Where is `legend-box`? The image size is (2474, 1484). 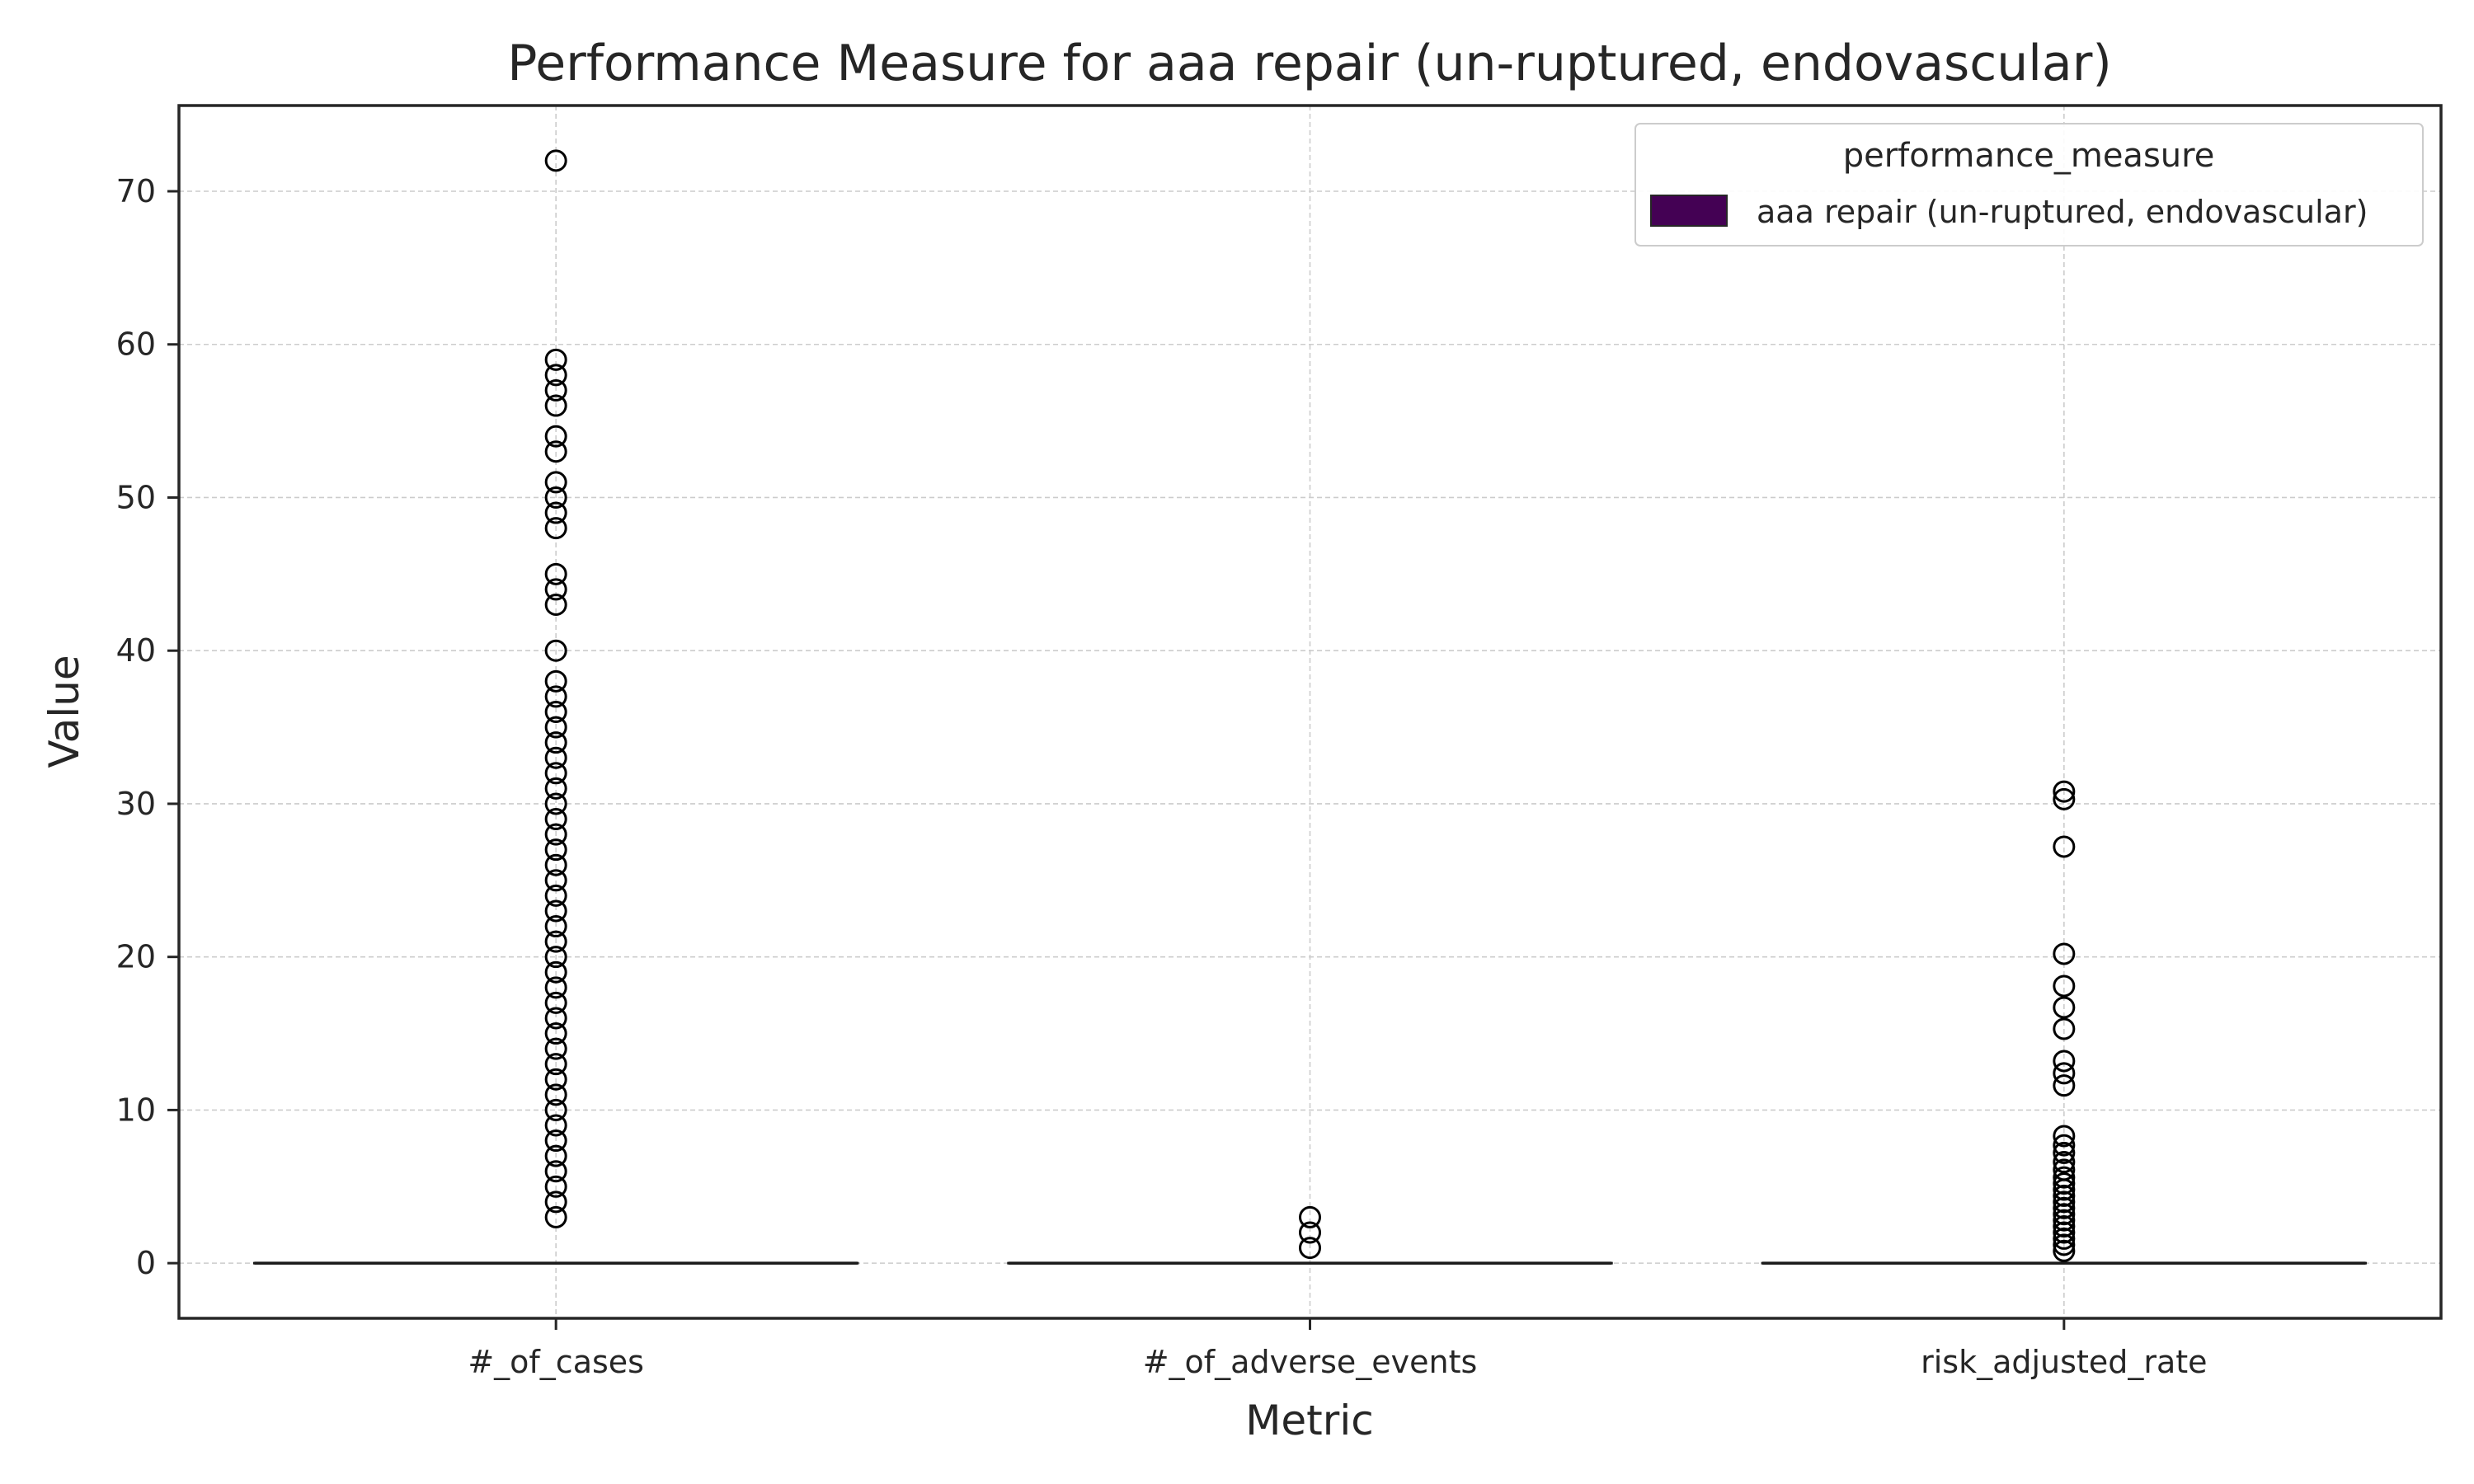
legend-box is located at coordinates (2029, 185).